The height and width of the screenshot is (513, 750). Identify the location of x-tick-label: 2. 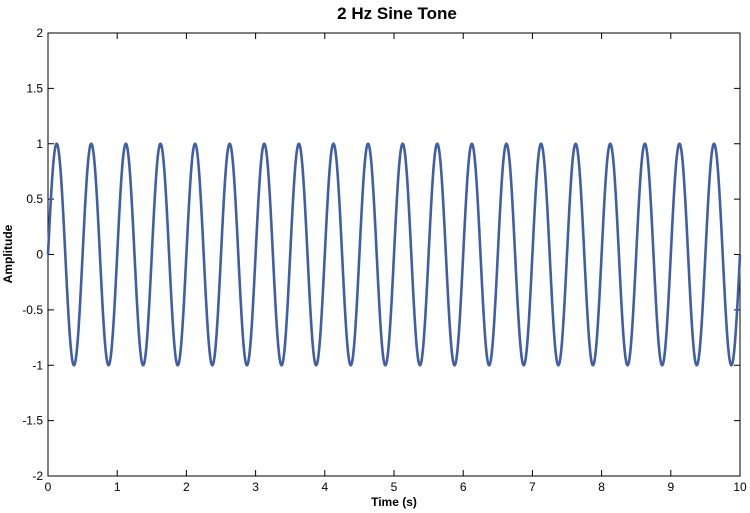
(186, 487).